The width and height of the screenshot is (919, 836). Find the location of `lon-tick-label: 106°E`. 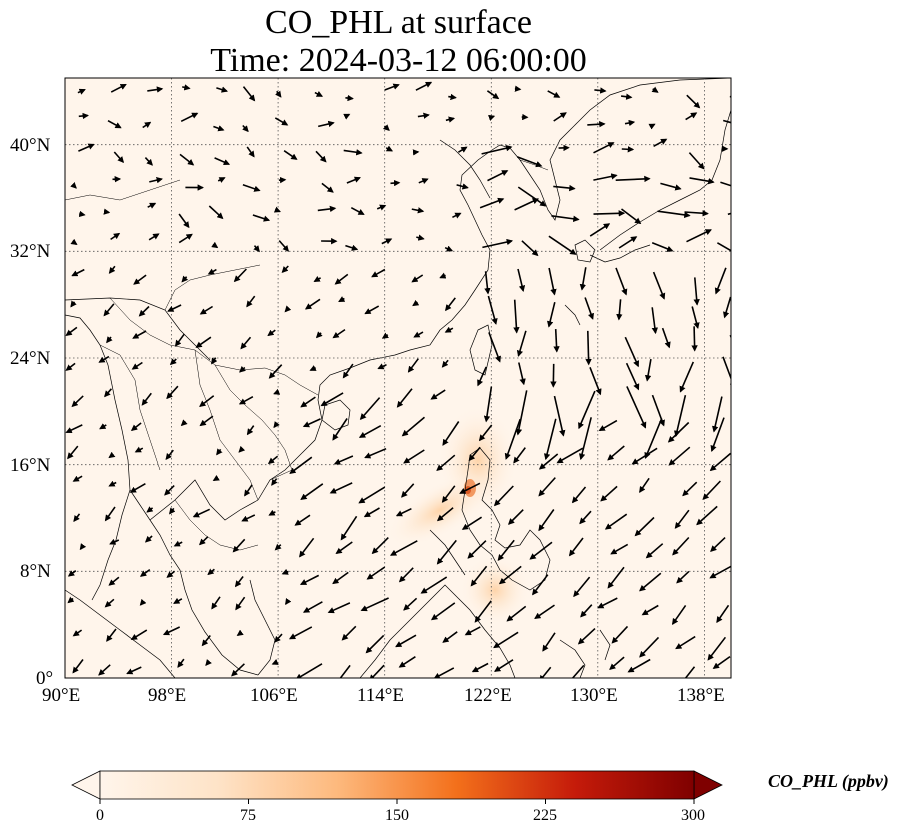

lon-tick-label: 106°E is located at coordinates (274, 695).